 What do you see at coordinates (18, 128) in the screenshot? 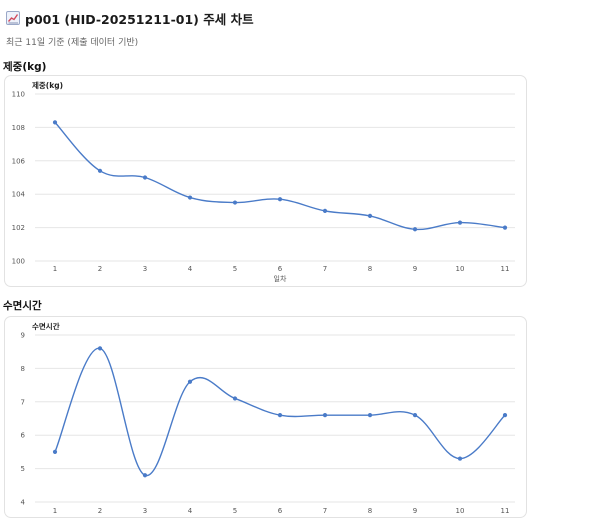
I see `y-tick-label: 108` at bounding box center [18, 128].